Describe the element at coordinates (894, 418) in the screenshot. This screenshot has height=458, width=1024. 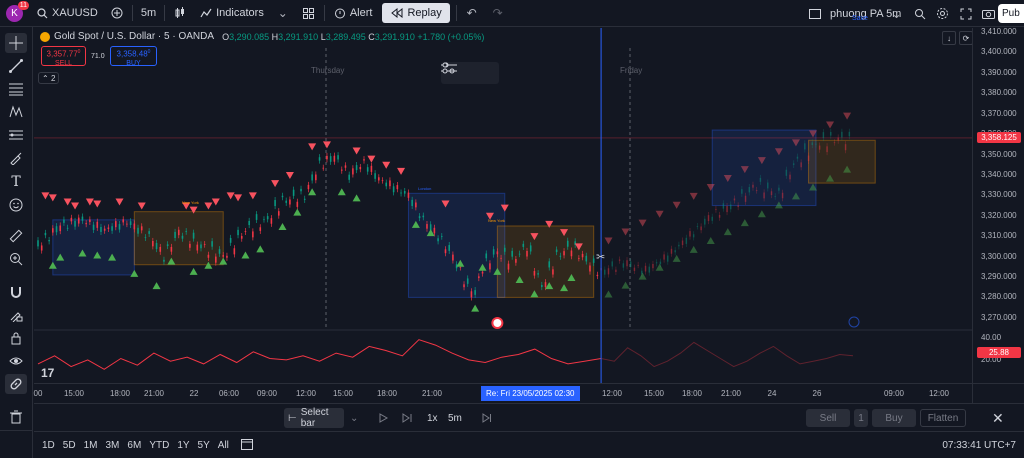
I see `replay-buy-button: Buy` at that location.